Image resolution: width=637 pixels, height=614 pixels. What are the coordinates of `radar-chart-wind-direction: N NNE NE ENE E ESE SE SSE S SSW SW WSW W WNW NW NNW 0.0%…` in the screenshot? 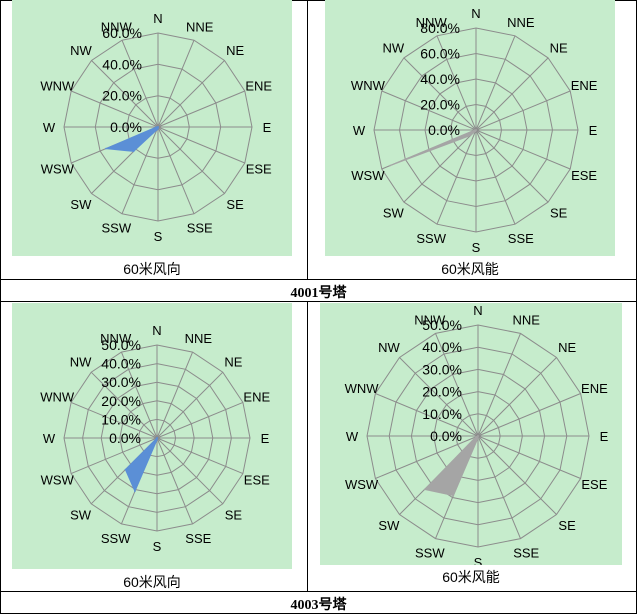 It's located at (156, 127).